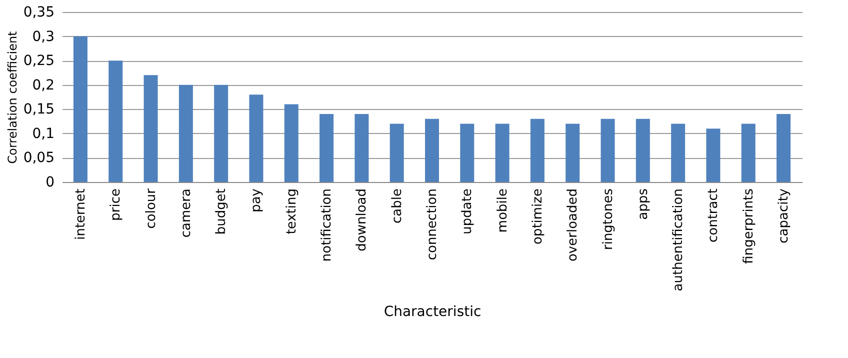  What do you see at coordinates (784, 216) in the screenshot?
I see `x-tick-label: capacity` at bounding box center [784, 216].